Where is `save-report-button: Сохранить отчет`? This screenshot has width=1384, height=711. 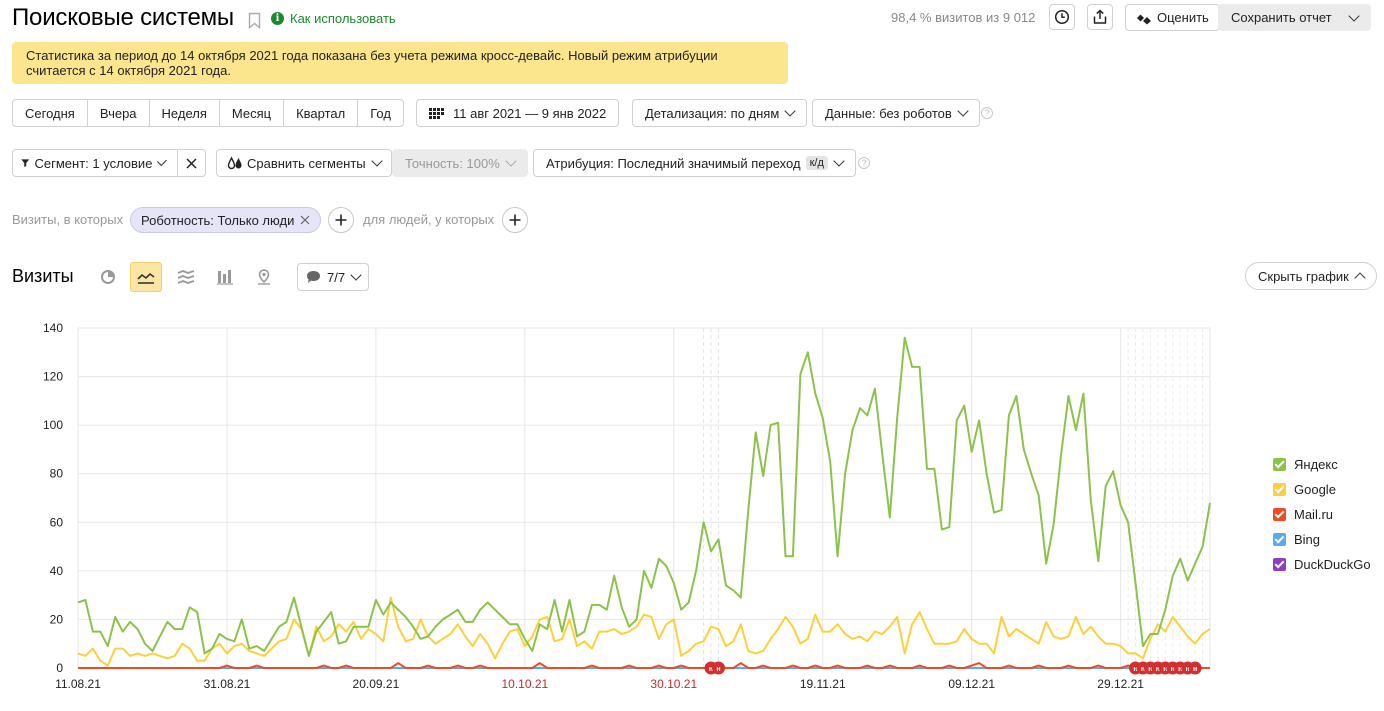 save-report-button: Сохранить отчет is located at coordinates (1294, 17).